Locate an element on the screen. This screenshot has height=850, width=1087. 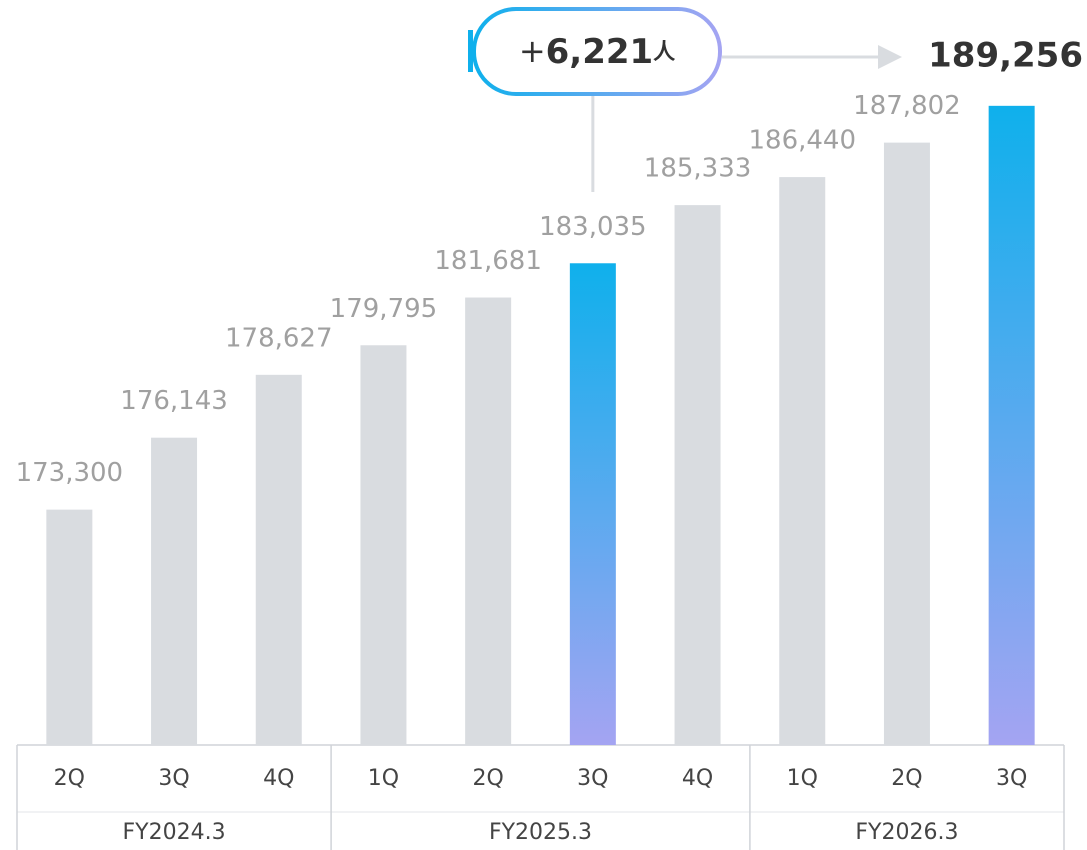
annotation-box is located at coordinates (597, 51).